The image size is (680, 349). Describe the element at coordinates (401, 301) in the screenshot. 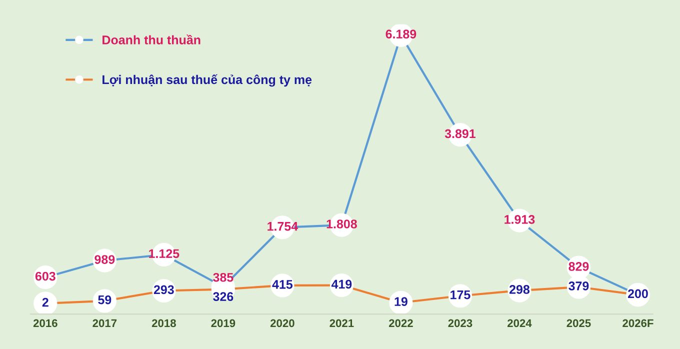

I see `data-label: 19` at that location.